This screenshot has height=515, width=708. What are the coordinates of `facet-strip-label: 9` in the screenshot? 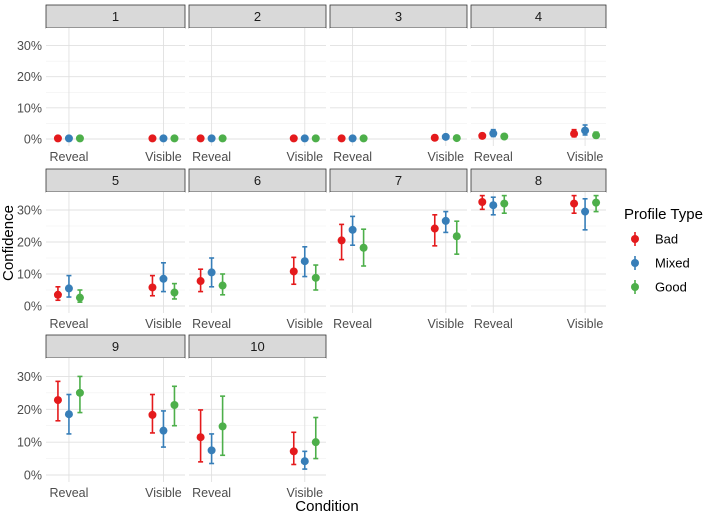 It's located at (115, 346).